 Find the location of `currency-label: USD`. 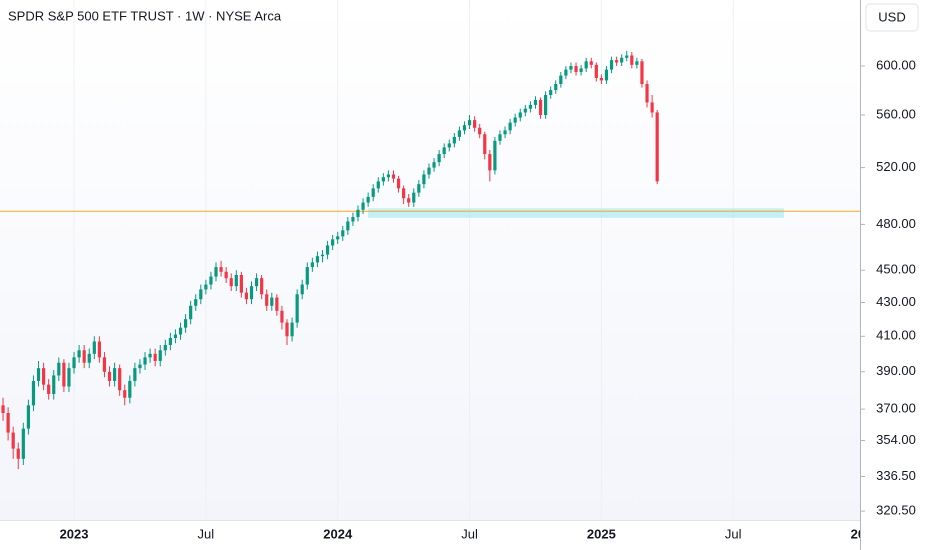

currency-label: USD is located at coordinates (891, 16).